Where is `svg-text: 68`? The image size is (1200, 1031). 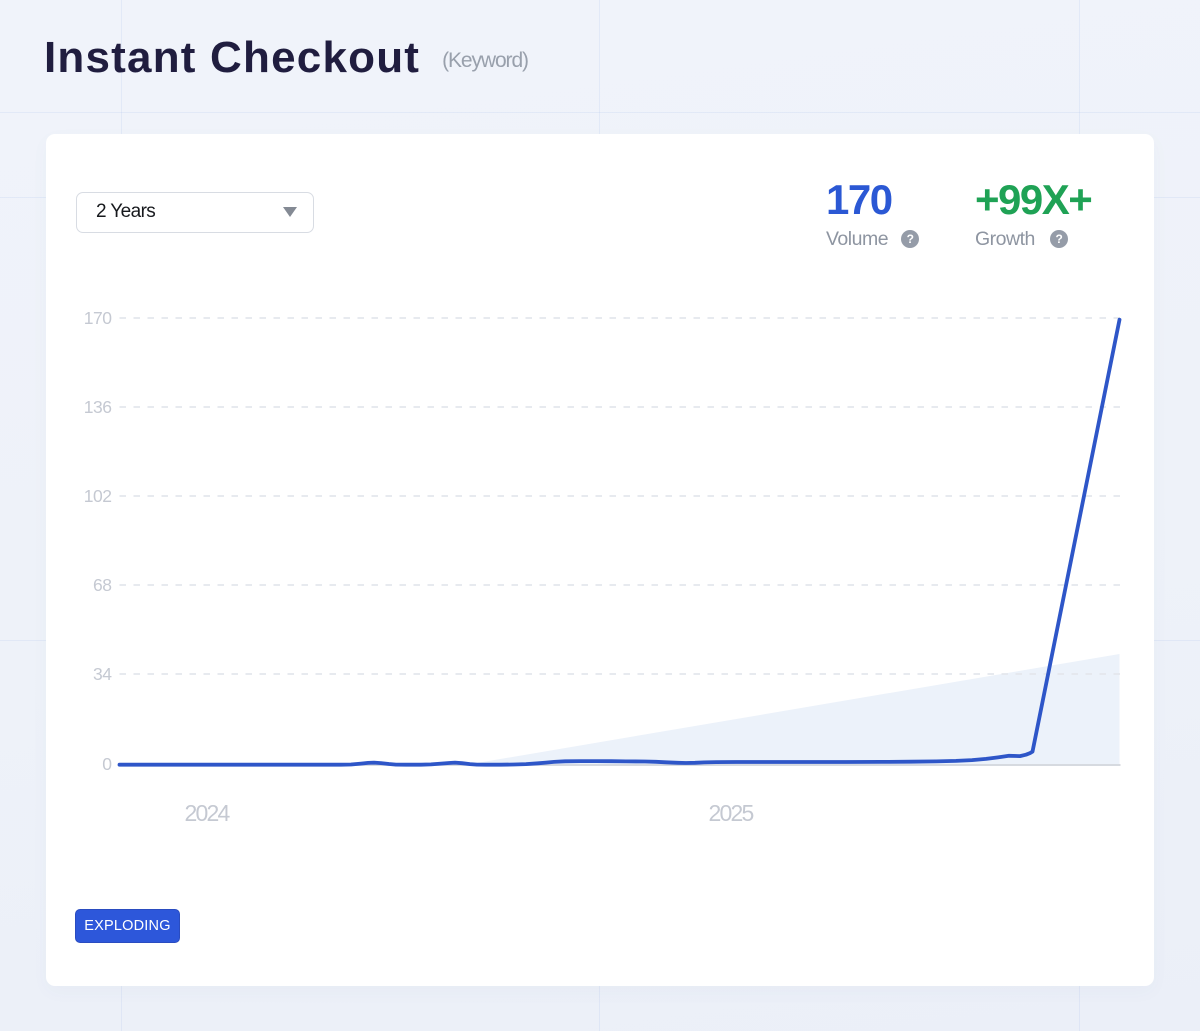
svg-text: 68 is located at coordinates (102, 585).